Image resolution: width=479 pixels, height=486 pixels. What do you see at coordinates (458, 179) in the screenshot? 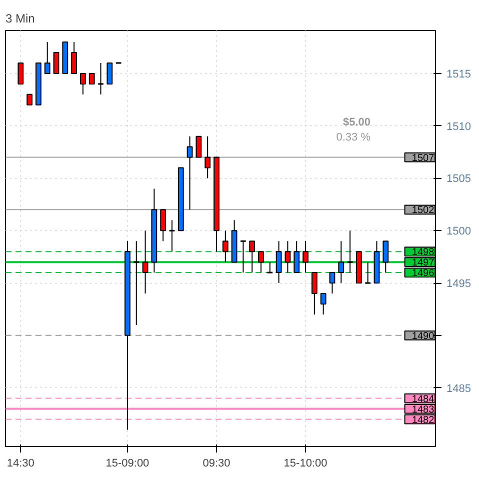
I see `y-tick-label: 1505` at bounding box center [458, 179].